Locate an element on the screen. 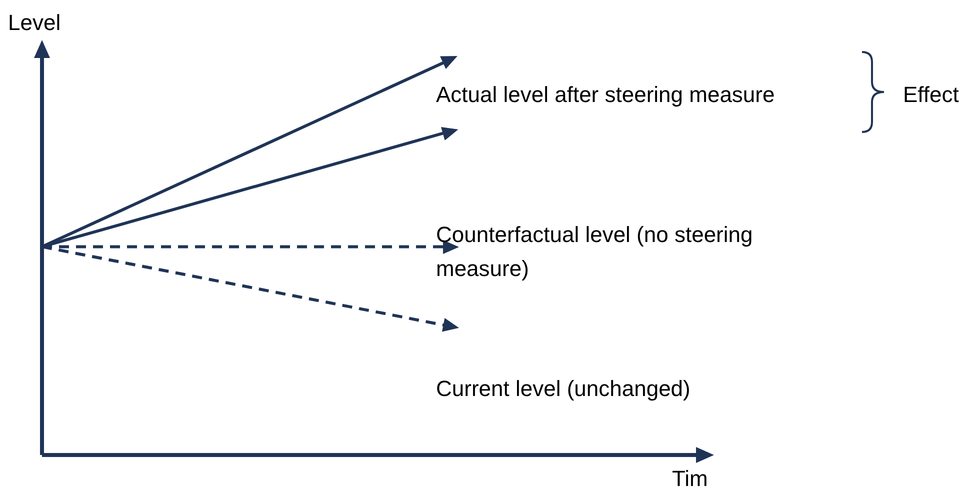 The height and width of the screenshot is (496, 975). annotation: Actual level after steering measure is located at coordinates (606, 95).